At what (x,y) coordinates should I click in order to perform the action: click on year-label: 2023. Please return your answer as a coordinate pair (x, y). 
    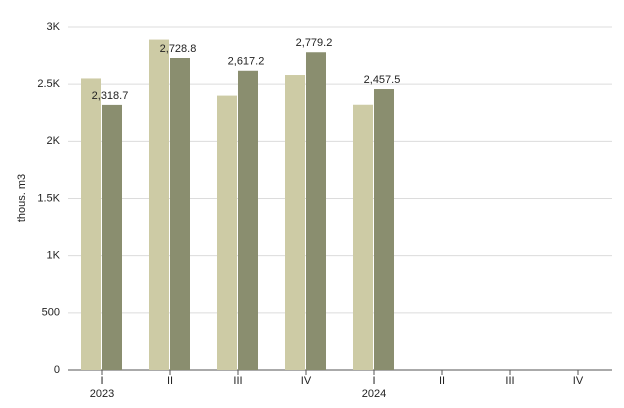
    Looking at the image, I should click on (102, 394).